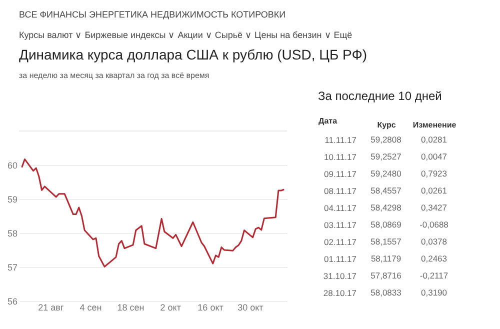 This screenshot has height=329, width=500. Describe the element at coordinates (130, 307) in the screenshot. I see `x-tick-label: 18 сен` at that location.